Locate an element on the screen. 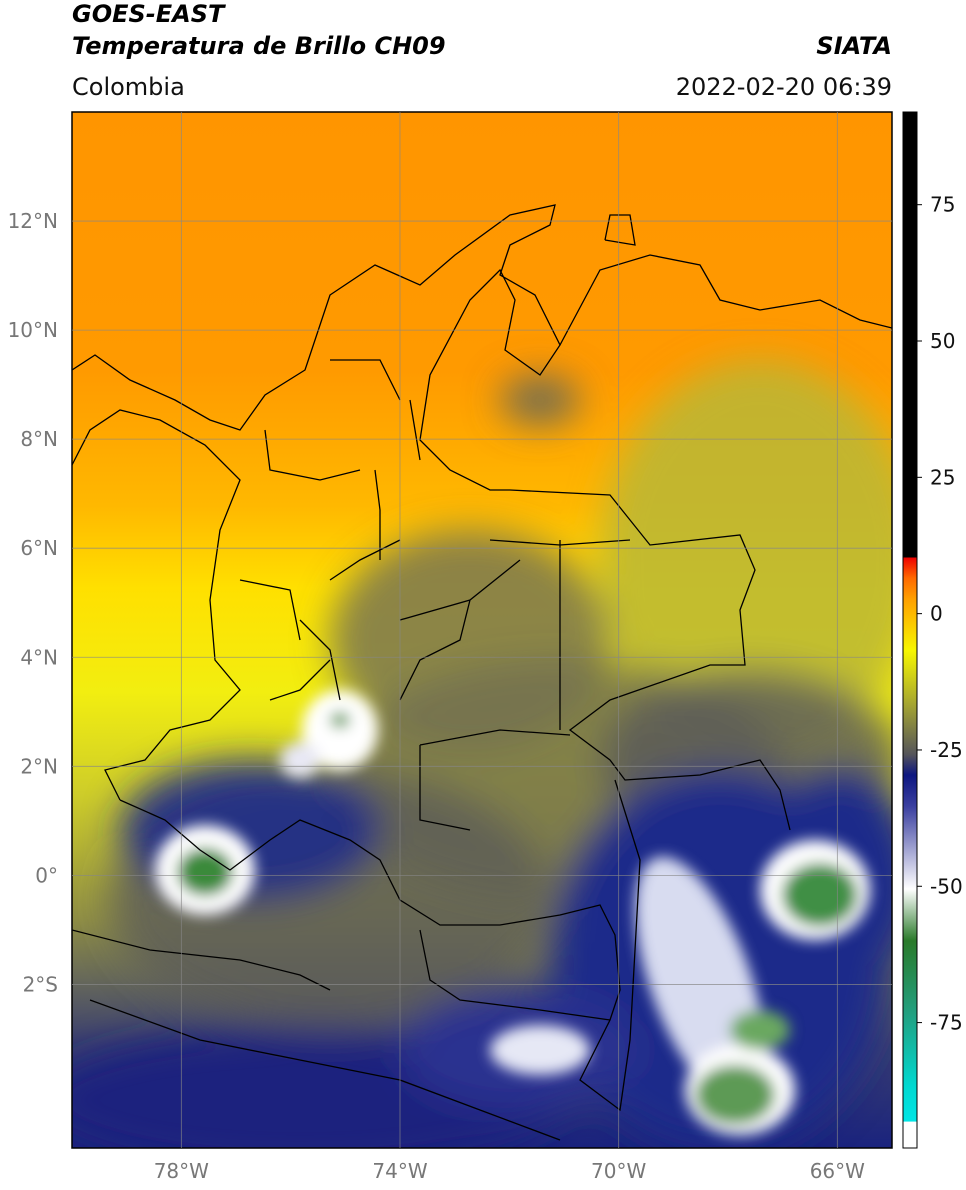 This screenshot has width=966, height=1190. colorbar-tick-label: -25 is located at coordinates (946, 750).